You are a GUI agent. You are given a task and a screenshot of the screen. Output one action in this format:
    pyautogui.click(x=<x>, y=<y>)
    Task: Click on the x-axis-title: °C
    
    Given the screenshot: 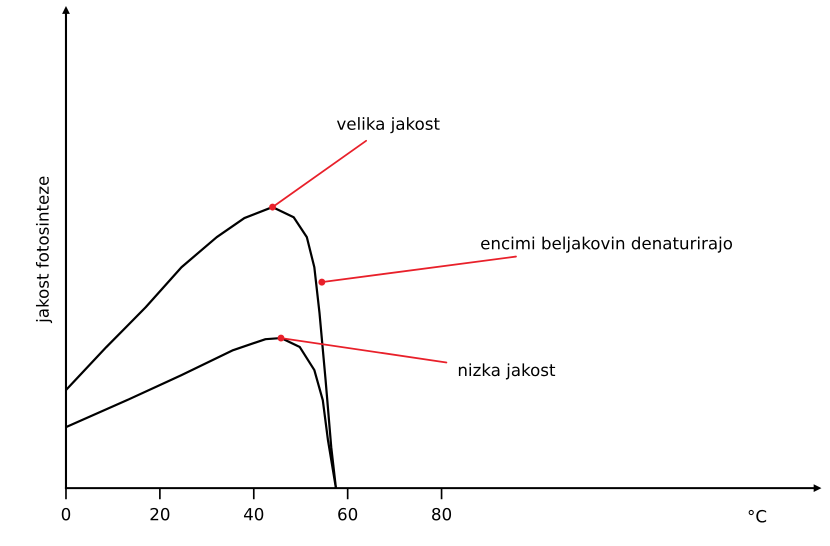 What is the action you would take?
    pyautogui.click(x=757, y=516)
    